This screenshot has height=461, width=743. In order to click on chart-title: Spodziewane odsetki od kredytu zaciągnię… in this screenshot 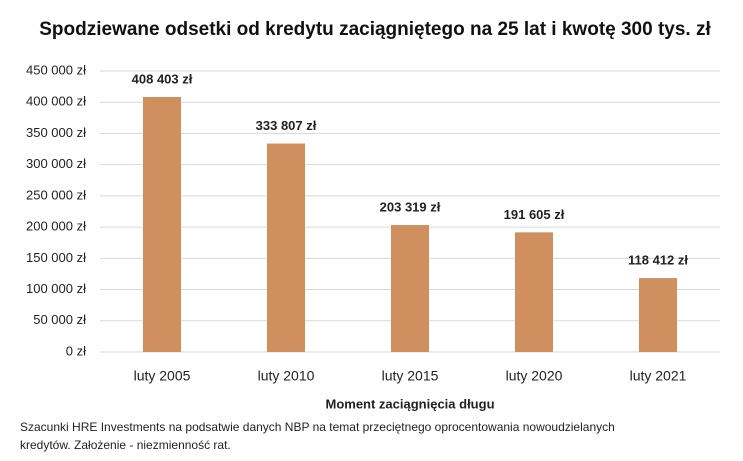, I will do `click(375, 29)`.